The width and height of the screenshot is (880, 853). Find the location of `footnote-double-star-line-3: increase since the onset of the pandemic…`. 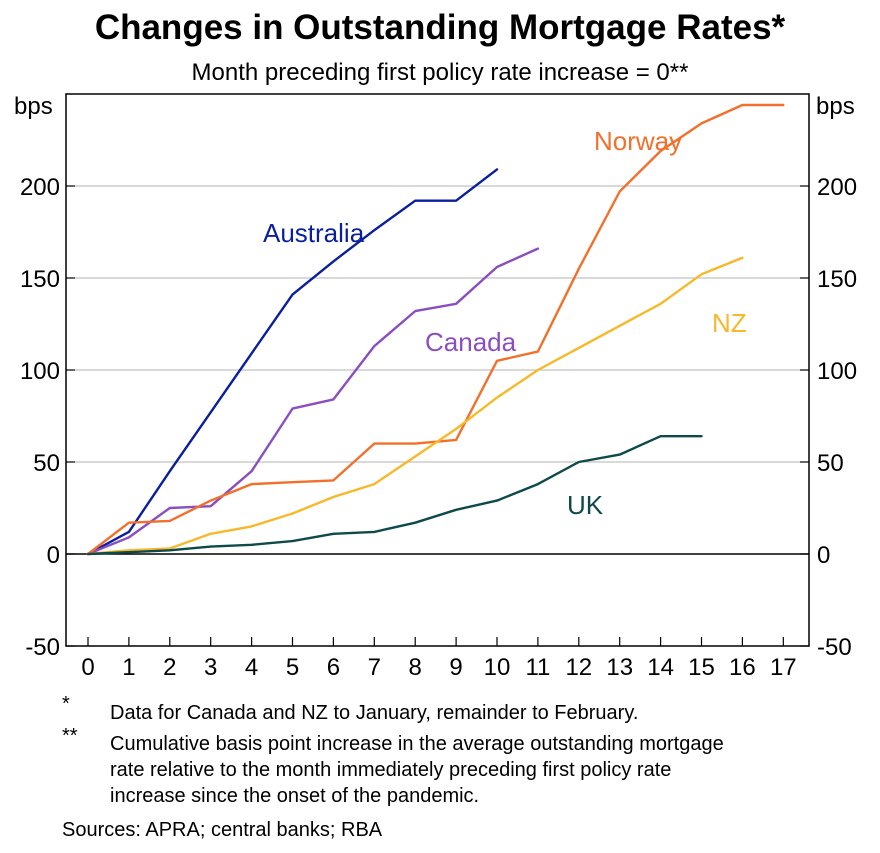

footnote-double-star-line-3: increase since the onset of the pandemic… is located at coordinates (295, 796).